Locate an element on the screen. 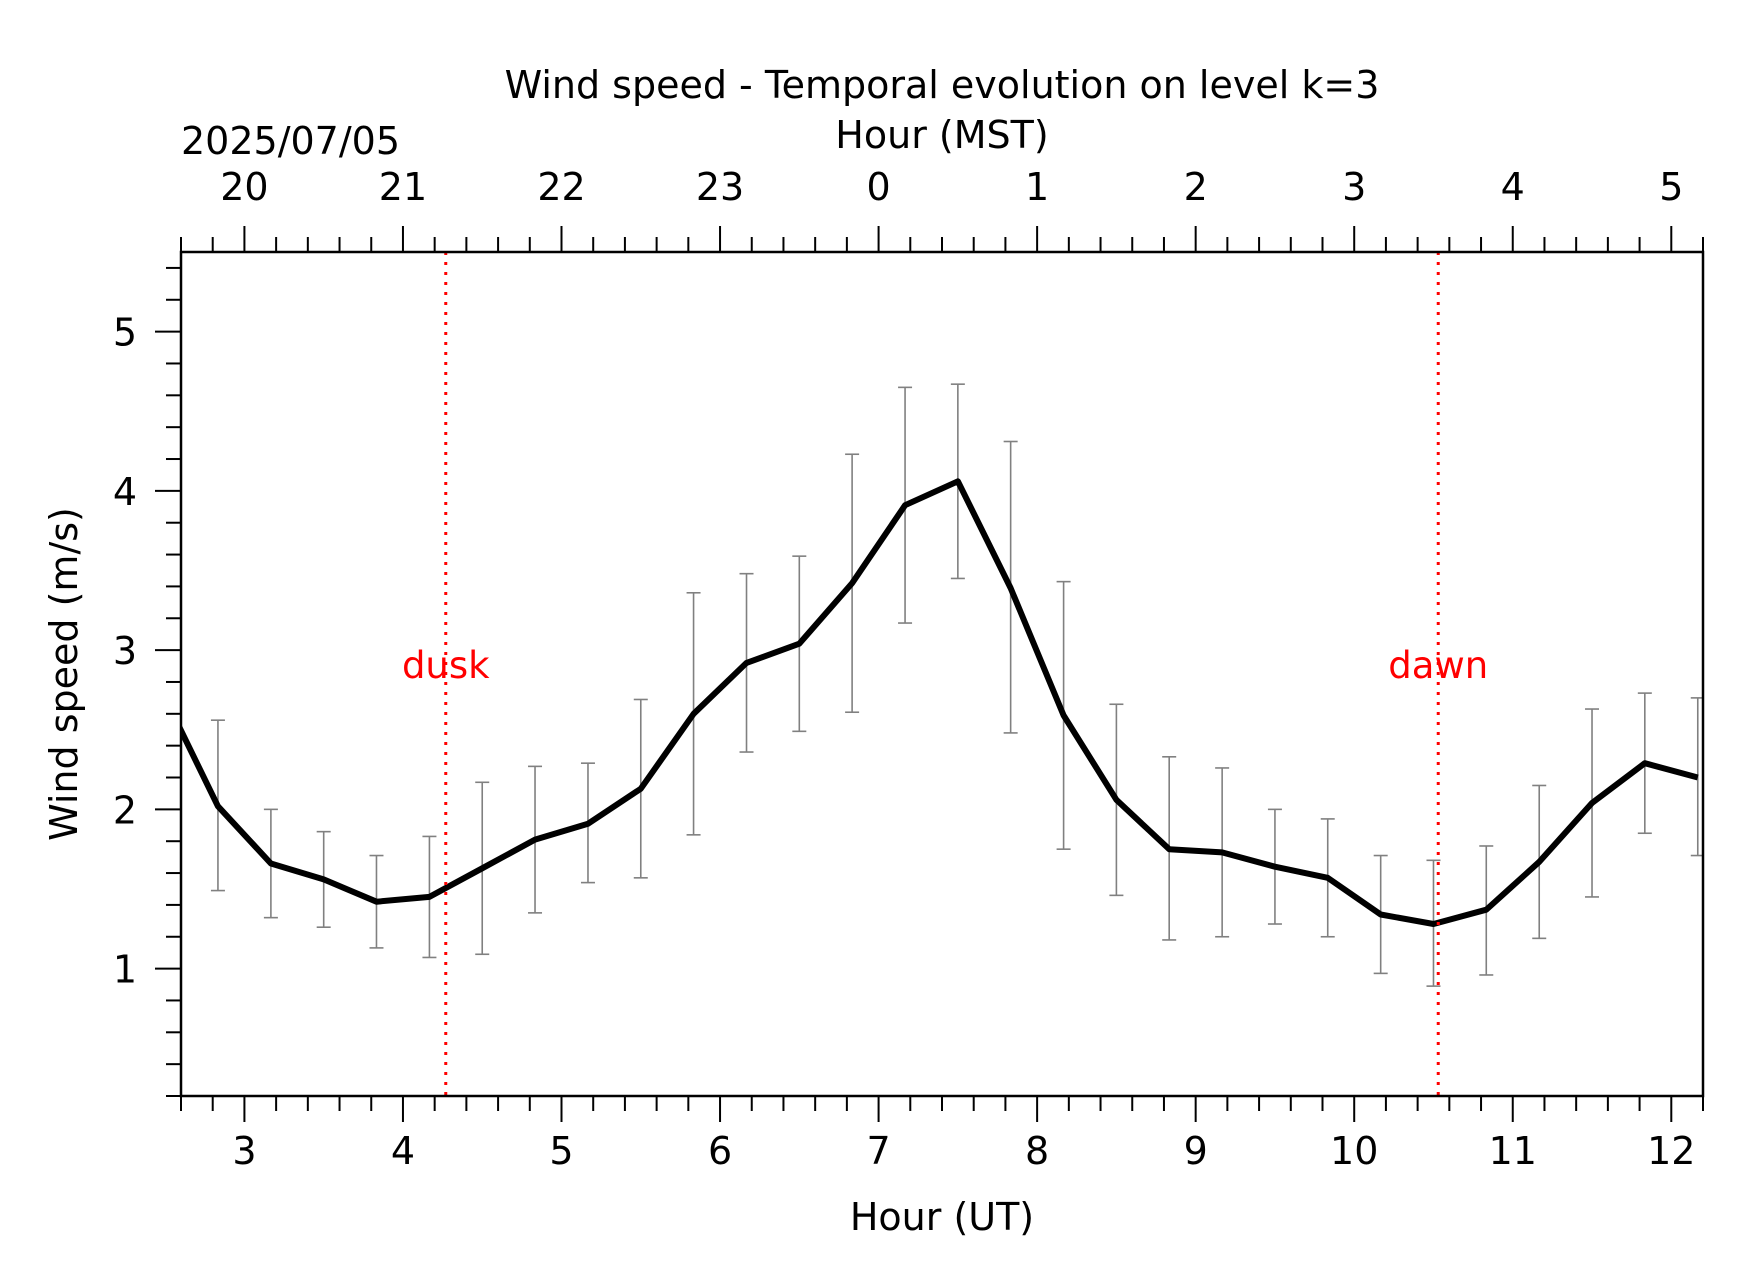  x2-tick-label: 4 is located at coordinates (1513, 187).